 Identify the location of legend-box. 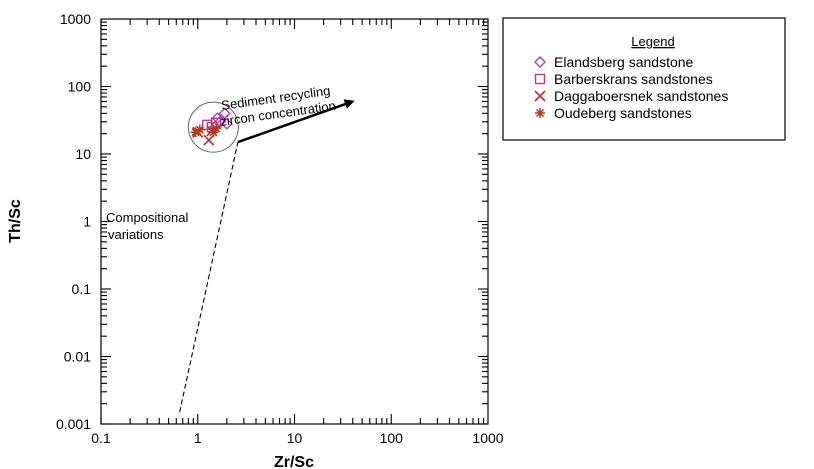
(644, 79).